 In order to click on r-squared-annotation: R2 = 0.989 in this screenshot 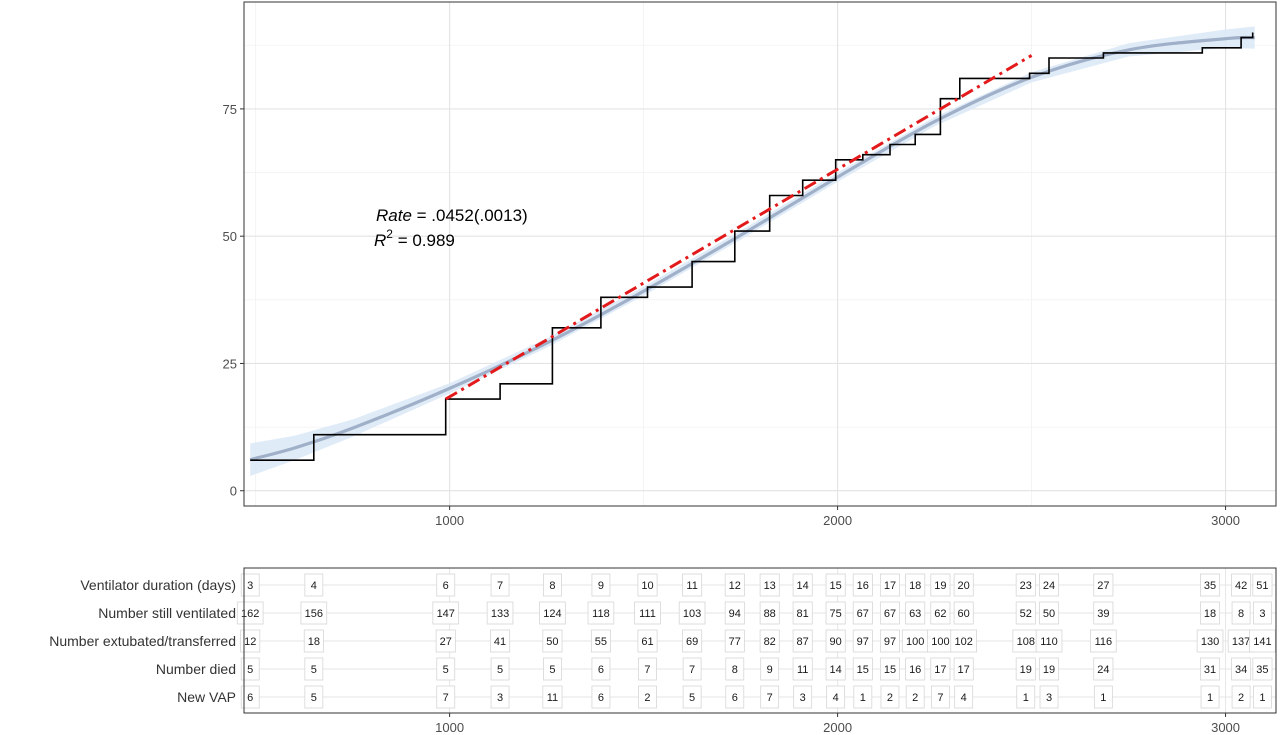, I will do `click(414, 238)`.